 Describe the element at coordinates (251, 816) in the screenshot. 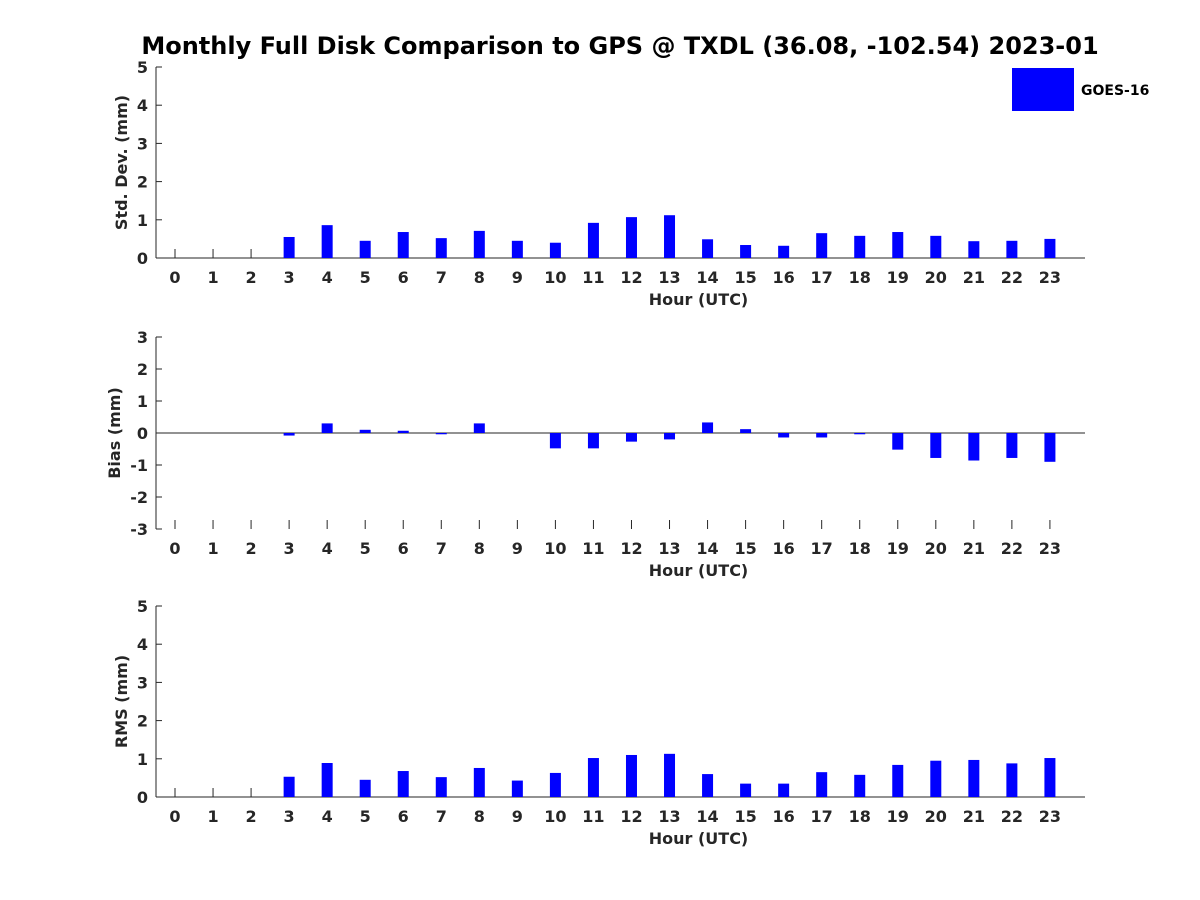

I see `x-tick-label: 2` at that location.